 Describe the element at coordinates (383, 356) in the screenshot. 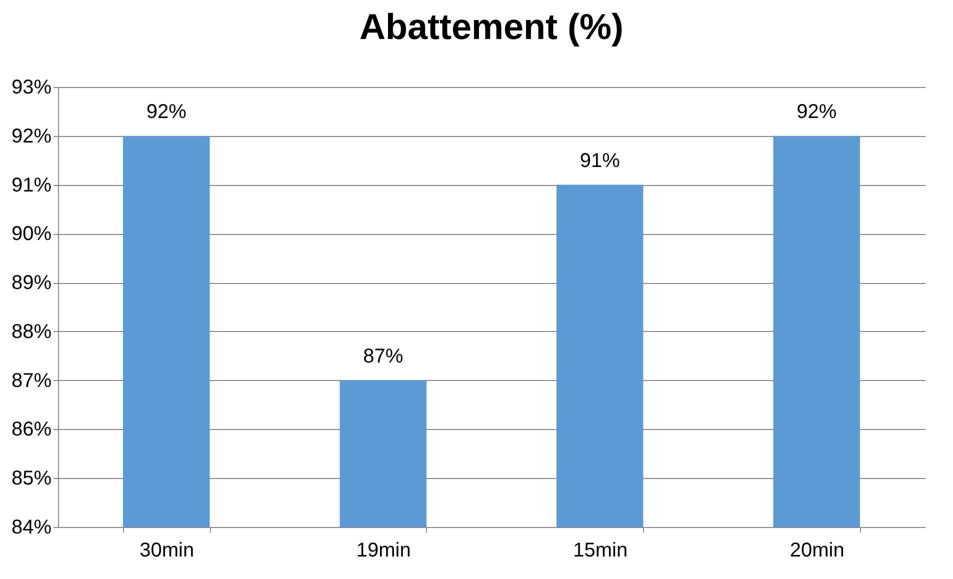

I see `data-label: 87%` at that location.